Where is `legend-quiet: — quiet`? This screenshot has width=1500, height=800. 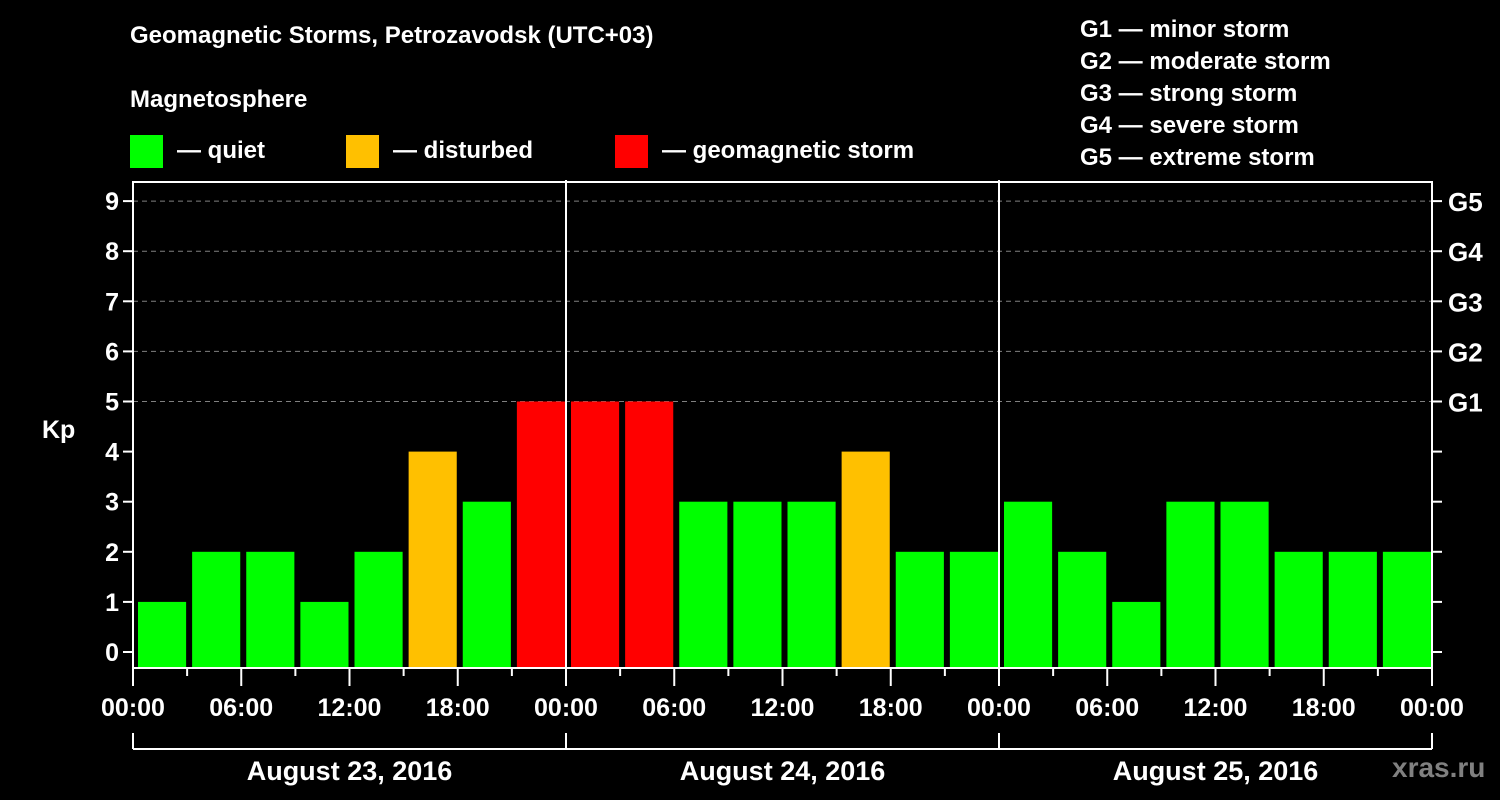 legend-quiet: — quiet is located at coordinates (197, 151).